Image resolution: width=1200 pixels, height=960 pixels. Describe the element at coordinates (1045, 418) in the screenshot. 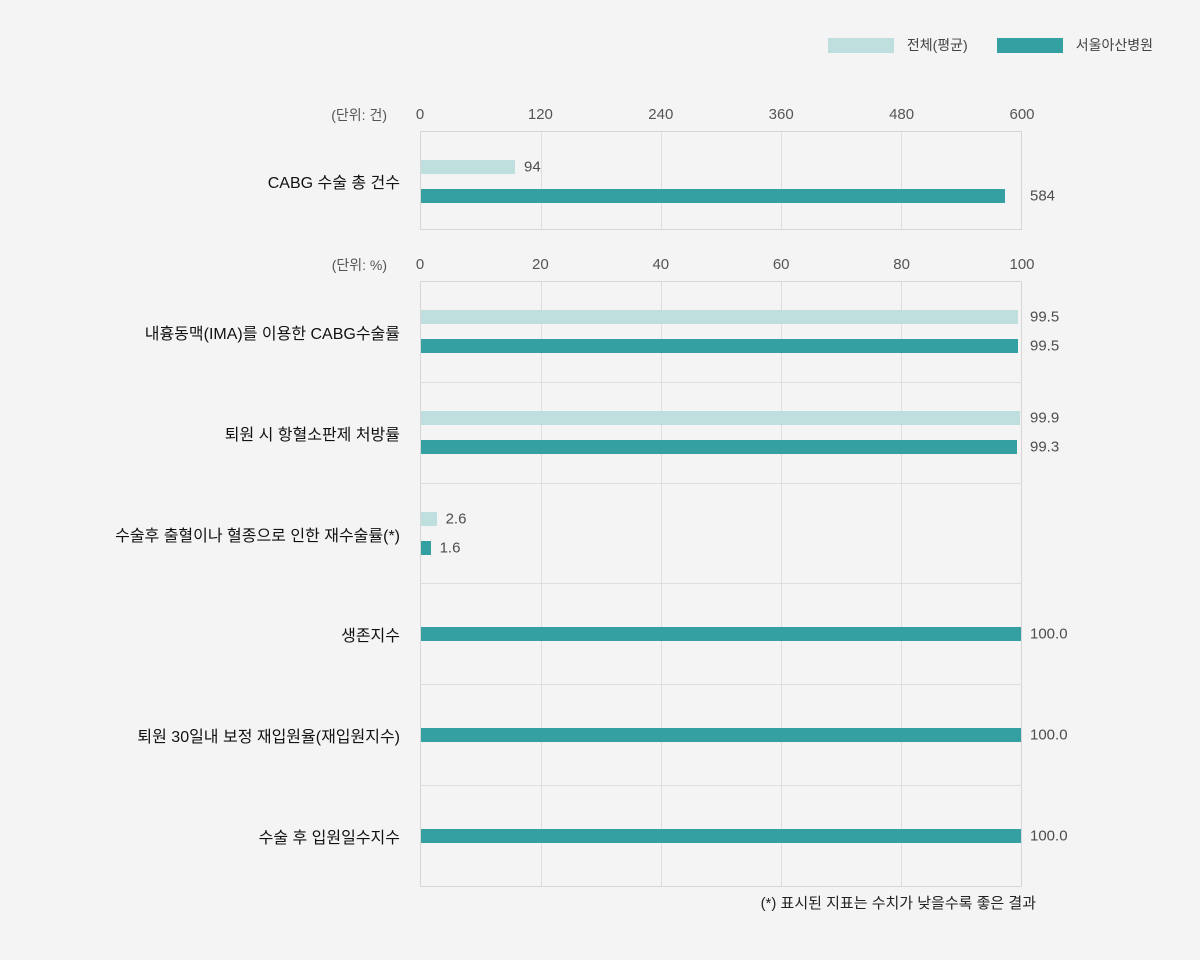

I see `bar-value-label: 99.9` at that location.